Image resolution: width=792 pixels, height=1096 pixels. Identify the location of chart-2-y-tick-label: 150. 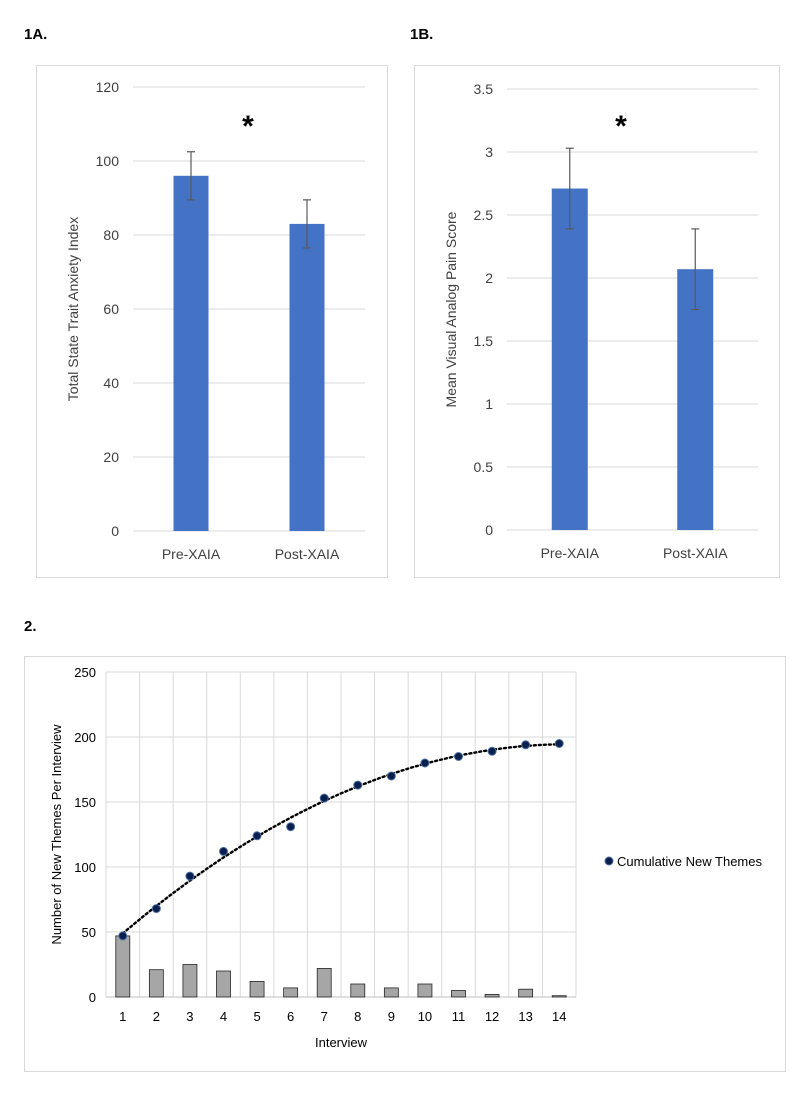
(85, 802).